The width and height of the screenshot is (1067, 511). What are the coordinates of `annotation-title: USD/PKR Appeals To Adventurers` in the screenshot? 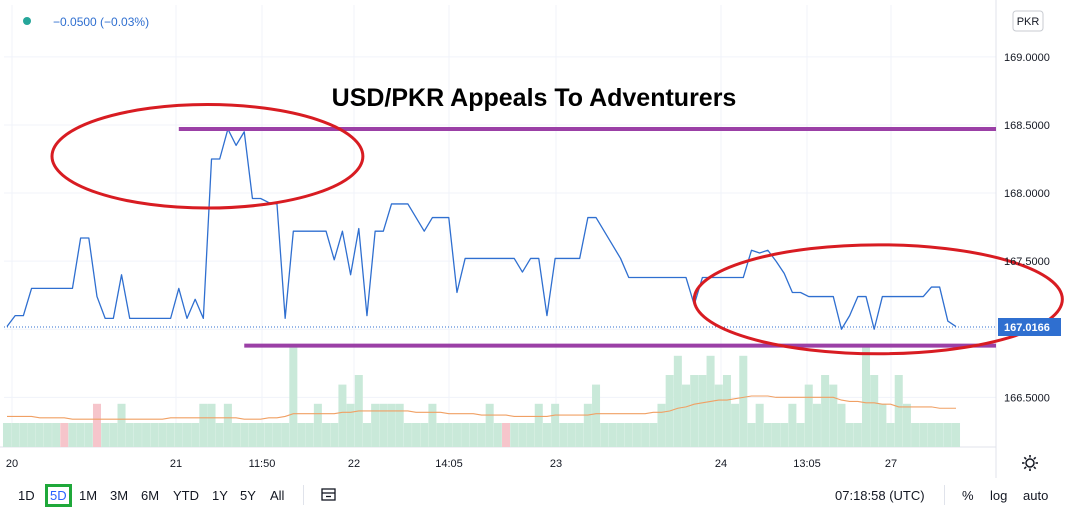 It's located at (534, 98).